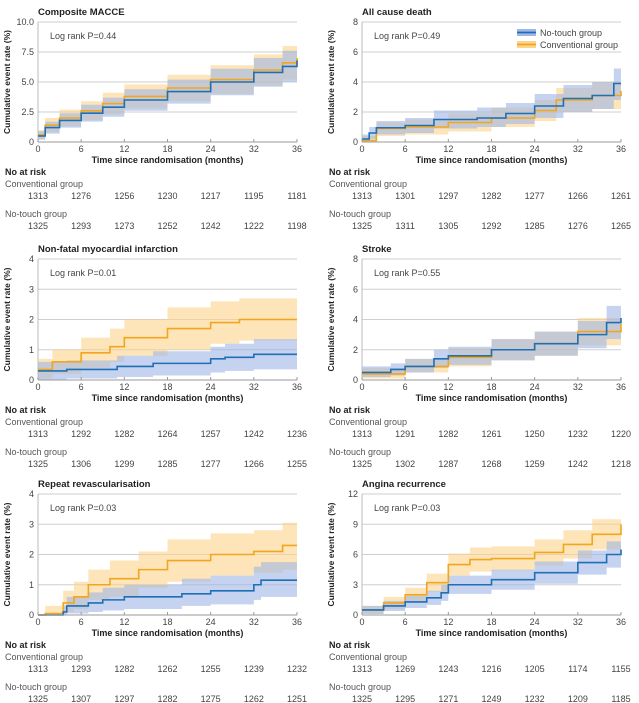 This screenshot has width=639, height=703. Describe the element at coordinates (491, 105) in the screenshot. I see `no-touch-ci-band` at that location.